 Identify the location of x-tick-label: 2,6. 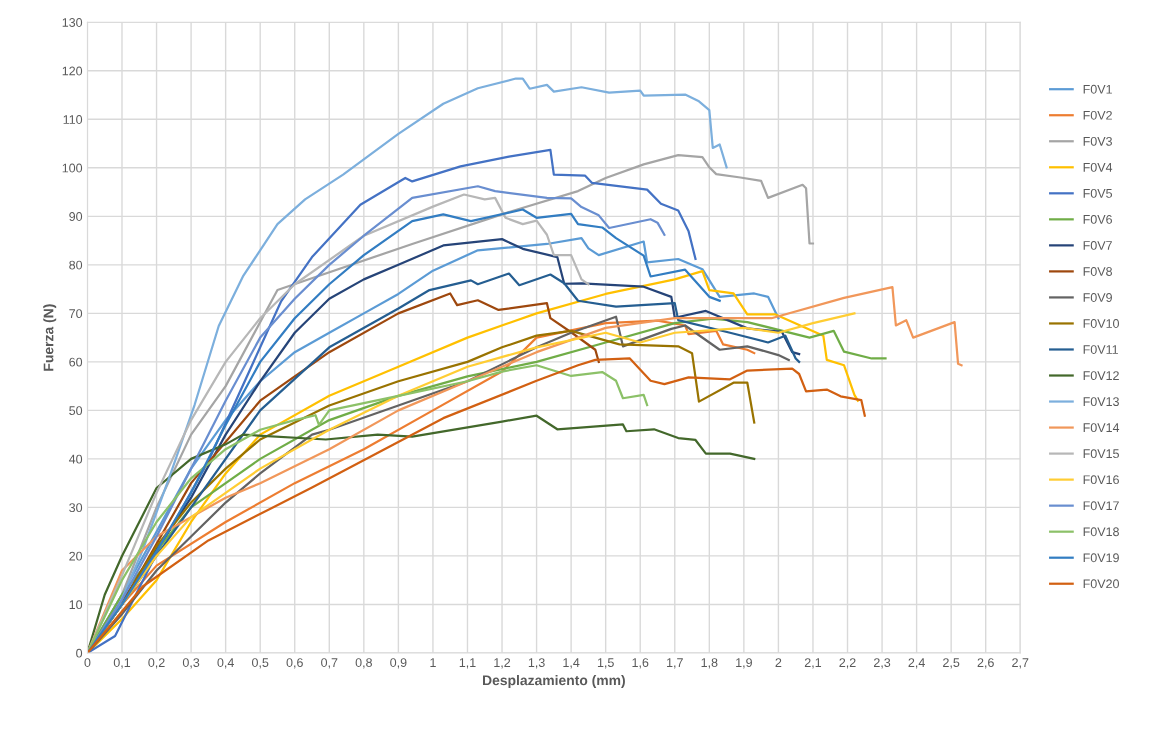
(985, 663).